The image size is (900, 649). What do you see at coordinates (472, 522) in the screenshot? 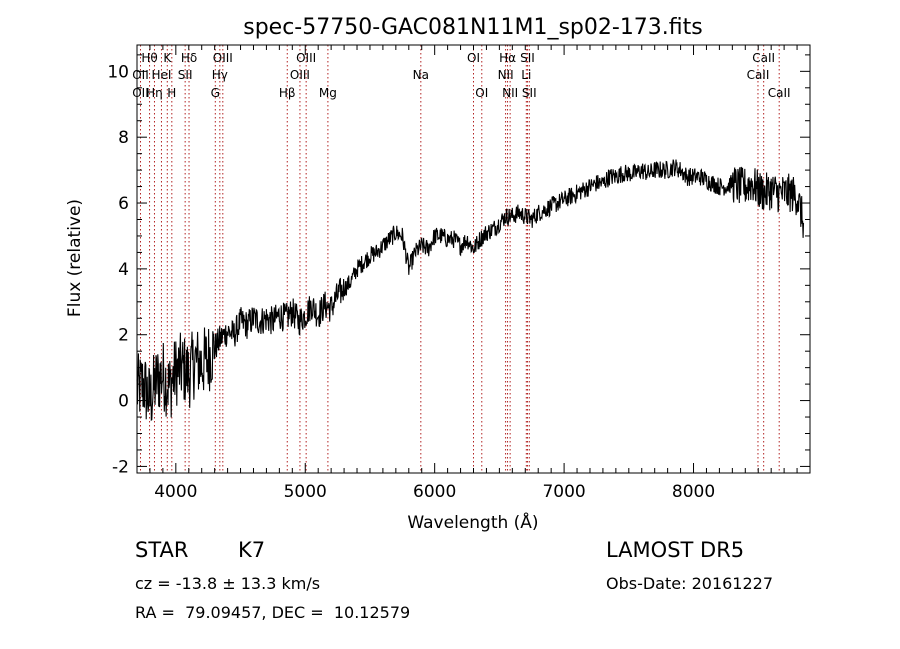
I see `x-axis-label: Wavelength (Å)` at bounding box center [472, 522].